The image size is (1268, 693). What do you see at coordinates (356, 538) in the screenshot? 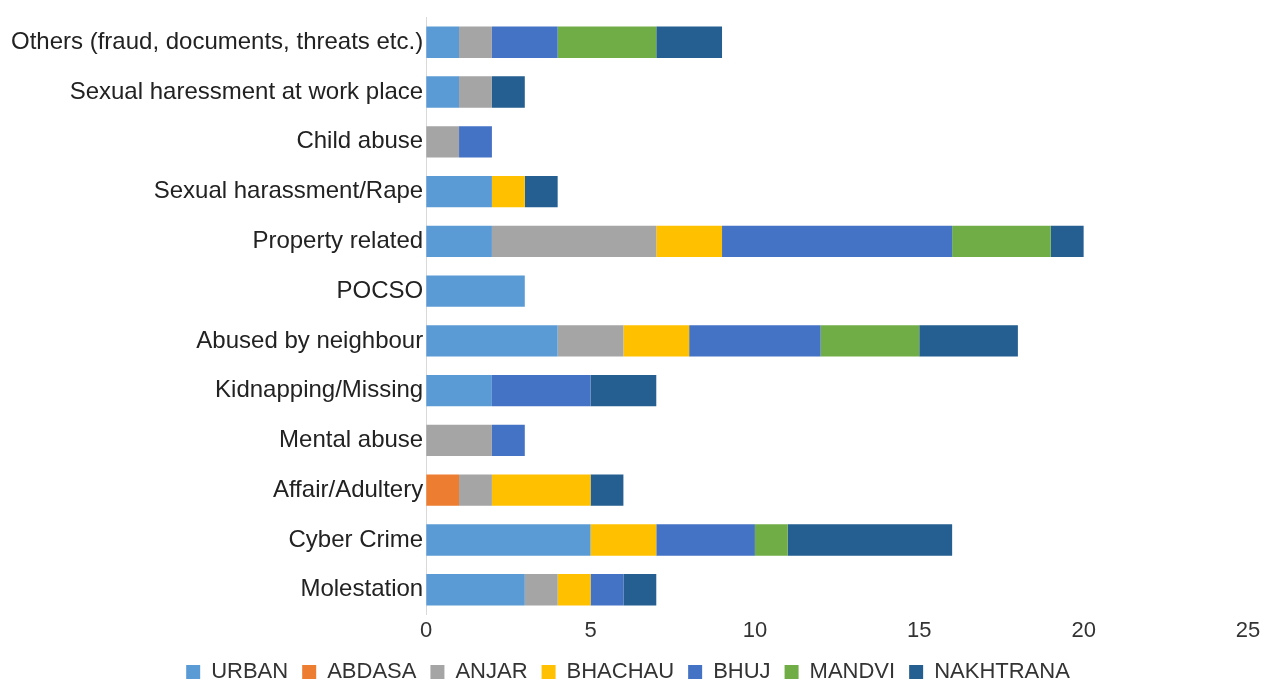
I see `y-tick-label: Cyber Crime` at bounding box center [356, 538].